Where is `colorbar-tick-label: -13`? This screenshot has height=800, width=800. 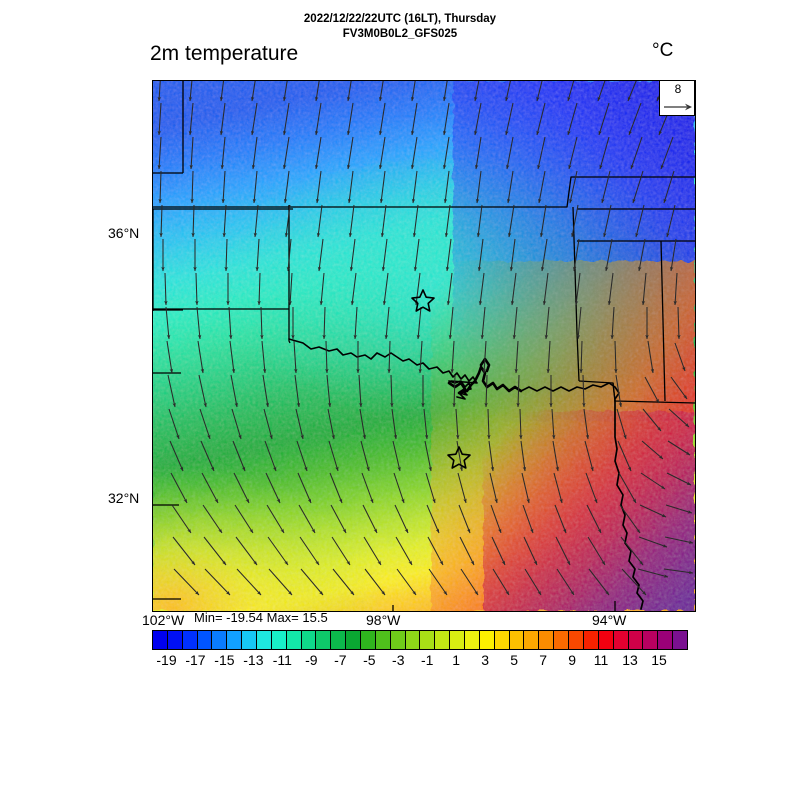
colorbar-tick-label: -13 is located at coordinates (253, 660).